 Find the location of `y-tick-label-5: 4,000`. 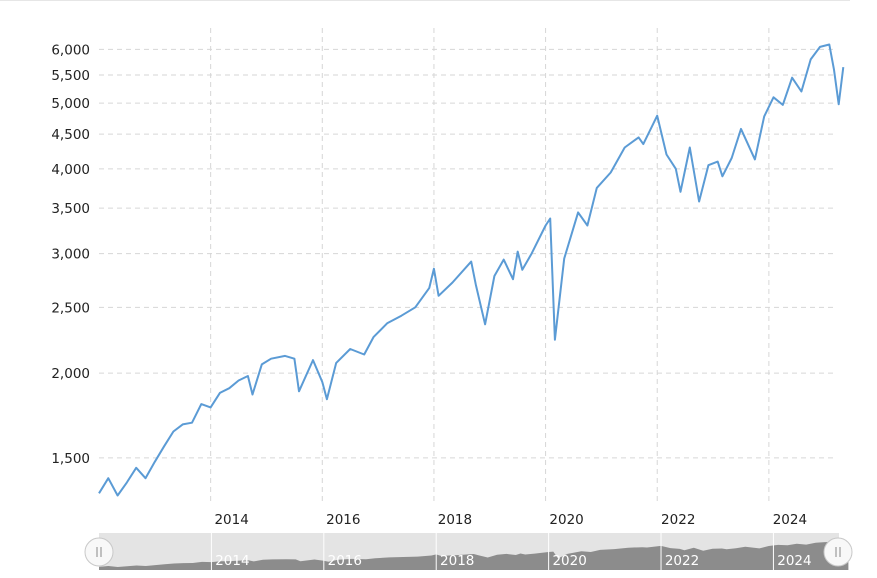

y-tick-label-5: 4,000 is located at coordinates (70, 170).